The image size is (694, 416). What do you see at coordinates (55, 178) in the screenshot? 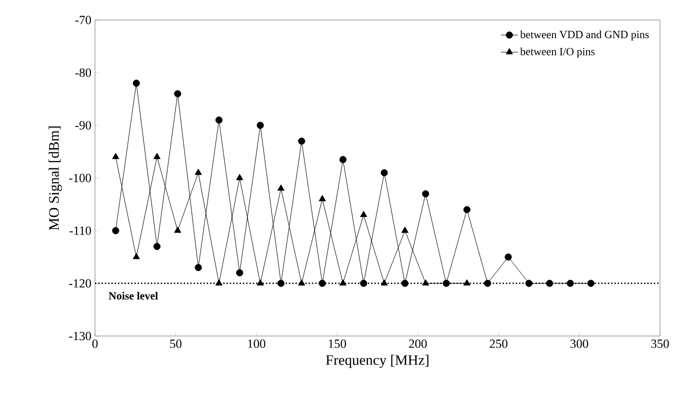
I see `y-axis-title: MO Signal [dBm]` at bounding box center [55, 178].